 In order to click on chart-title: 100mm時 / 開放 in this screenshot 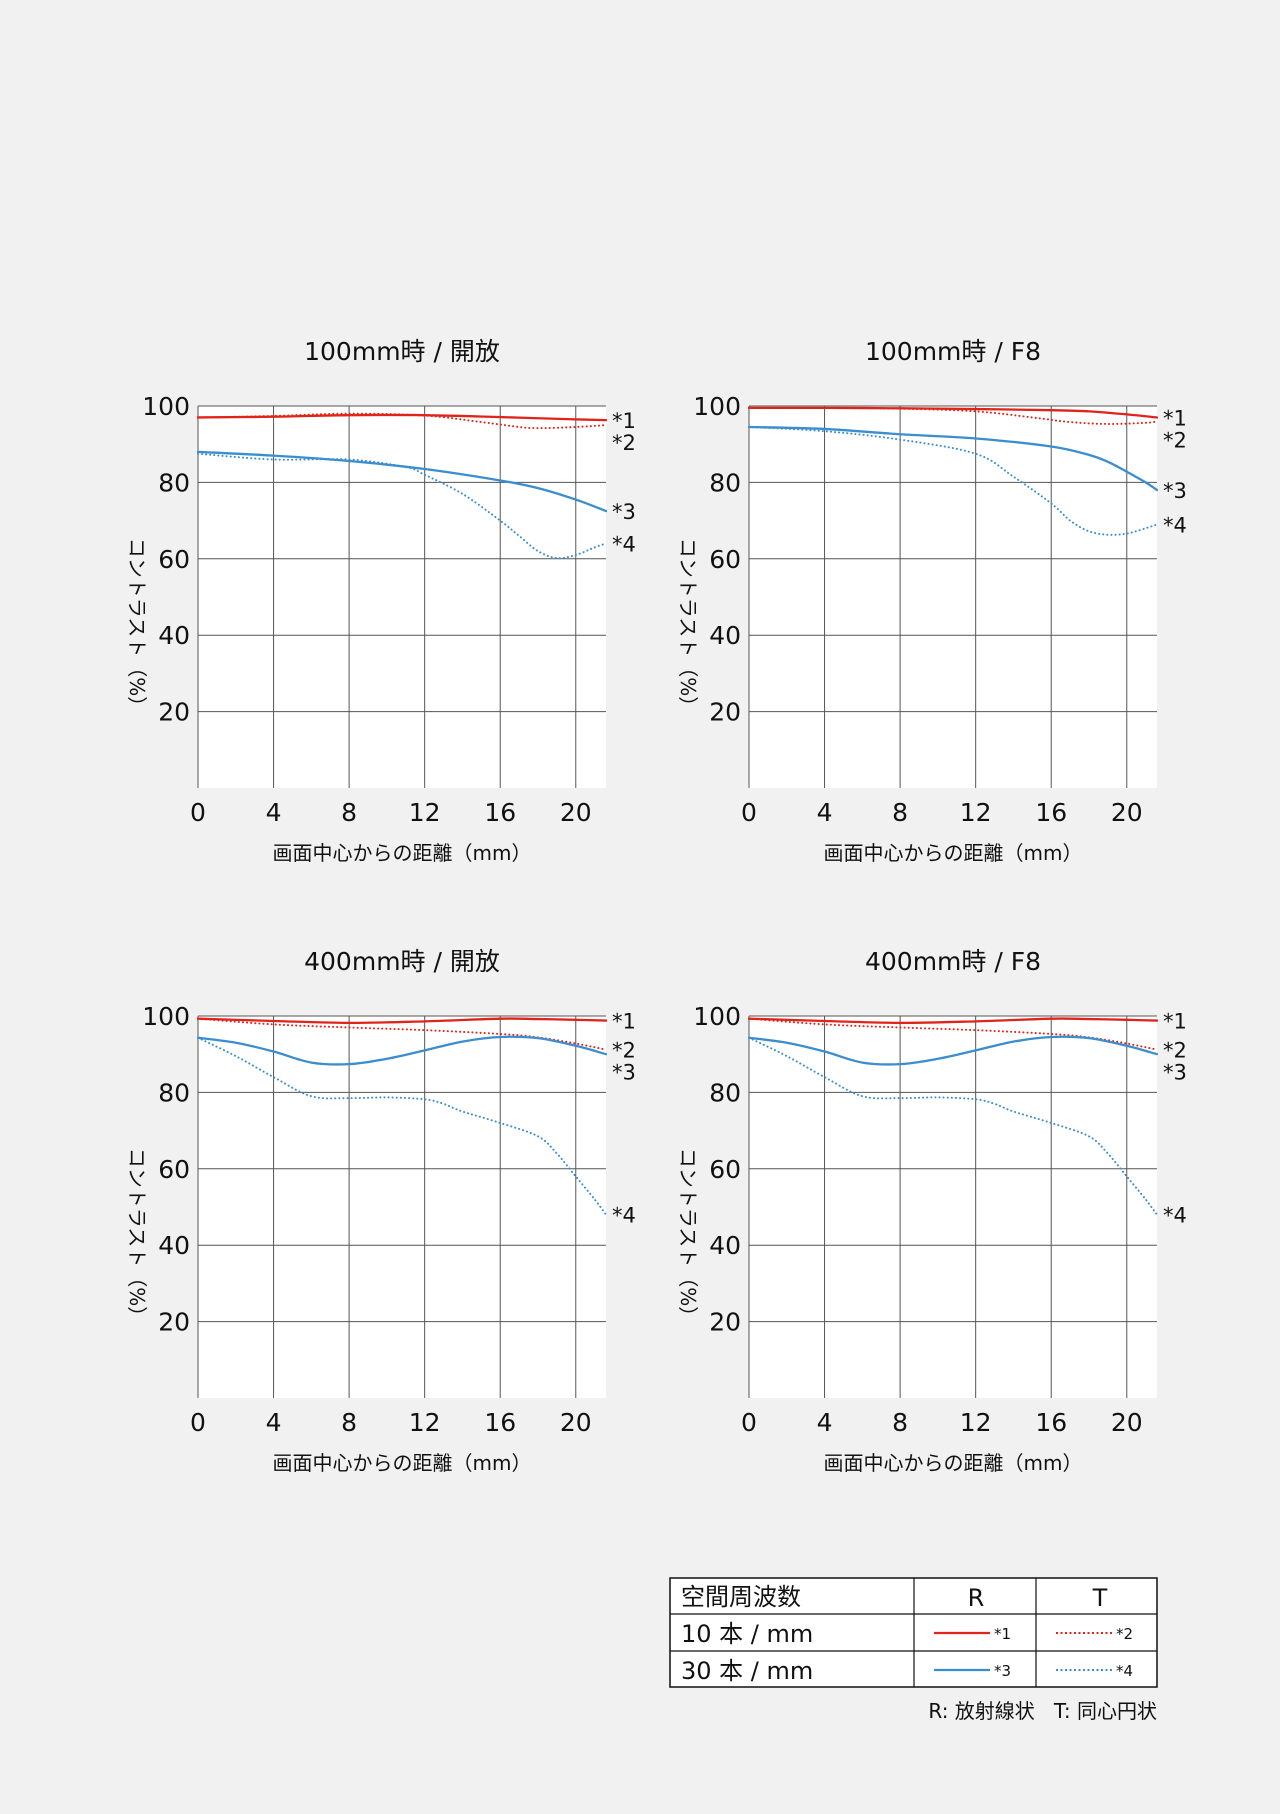, I will do `click(402, 351)`.